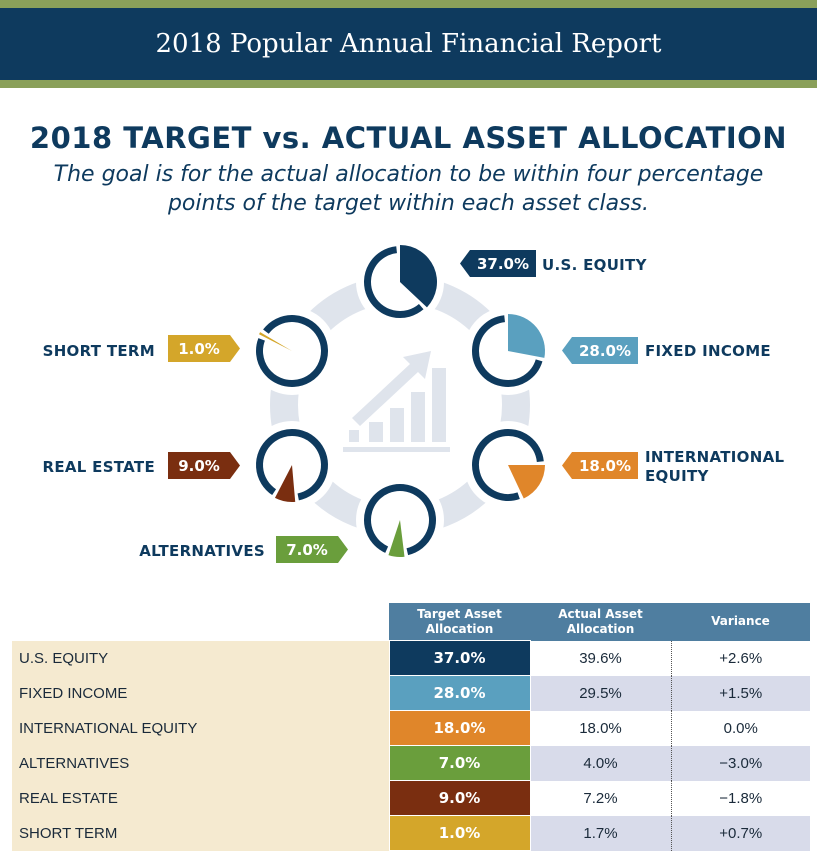 This screenshot has height=860, width=817. I want to click on value-tag-short-term, so click(204, 348).